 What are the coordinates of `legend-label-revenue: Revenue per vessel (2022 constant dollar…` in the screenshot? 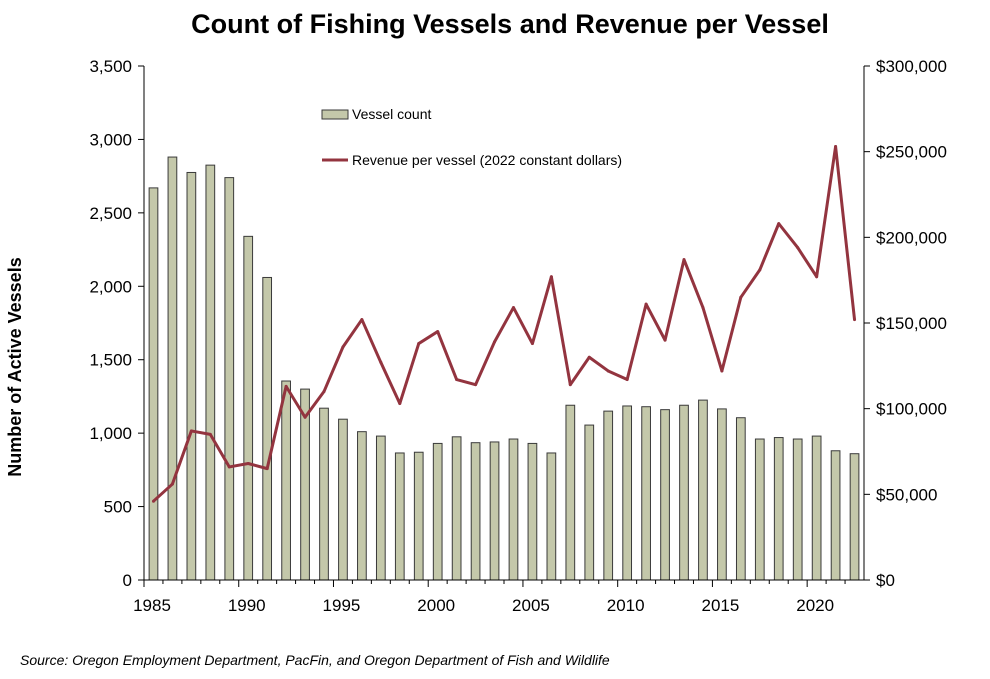 It's located at (487, 160).